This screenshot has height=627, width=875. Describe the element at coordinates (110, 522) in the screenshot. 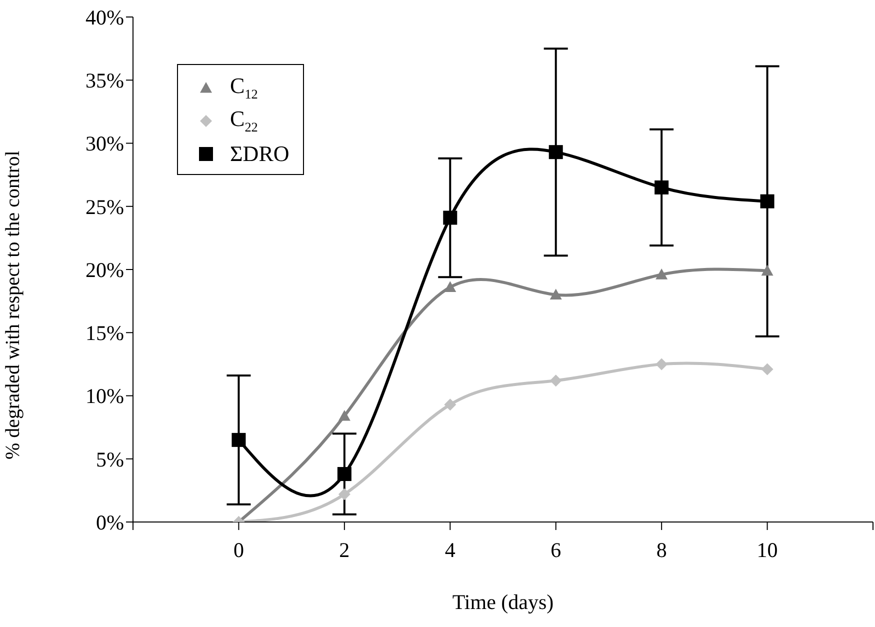

I see `y-tick-label: 0%` at that location.